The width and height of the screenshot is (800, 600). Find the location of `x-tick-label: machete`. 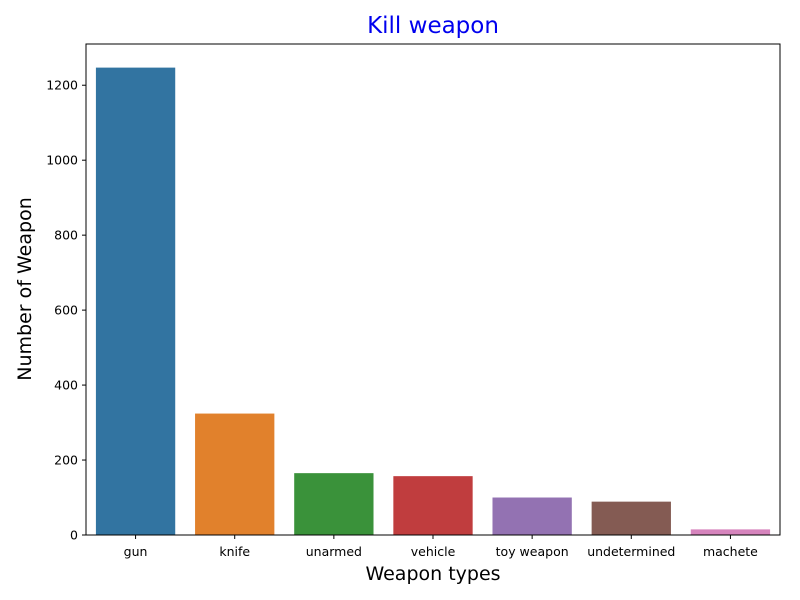

x-tick-label: machete is located at coordinates (730, 551).